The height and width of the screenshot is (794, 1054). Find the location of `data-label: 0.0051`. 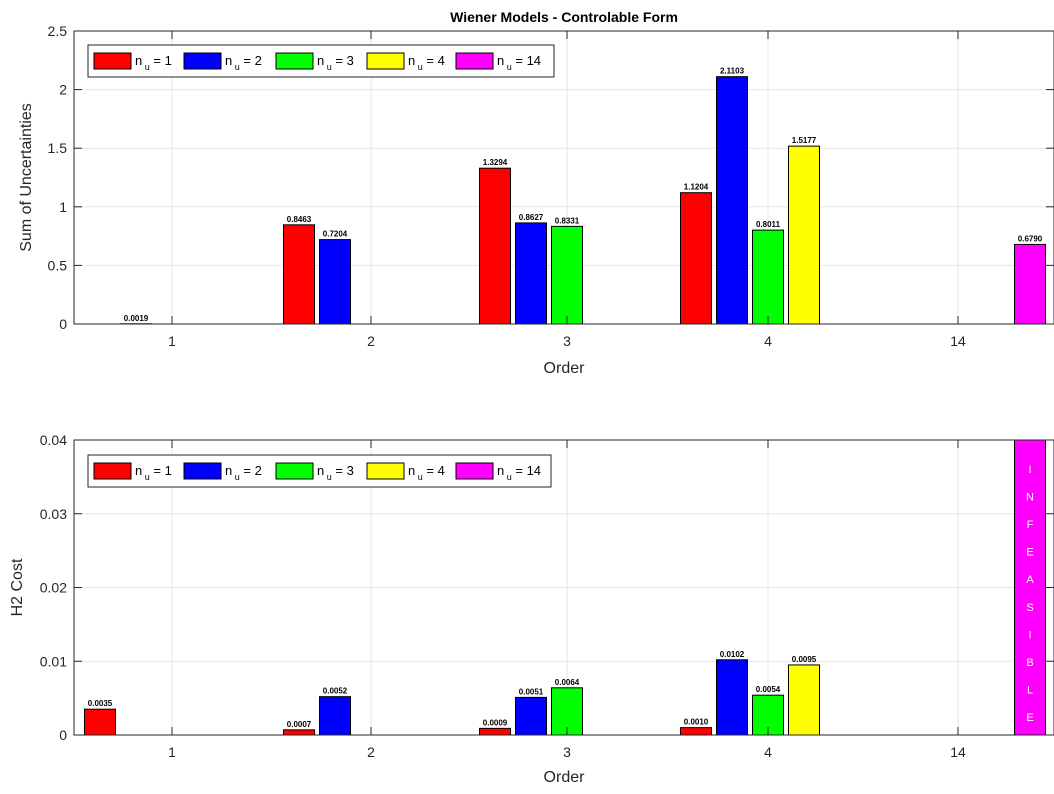

data-label: 0.0051 is located at coordinates (531, 691).